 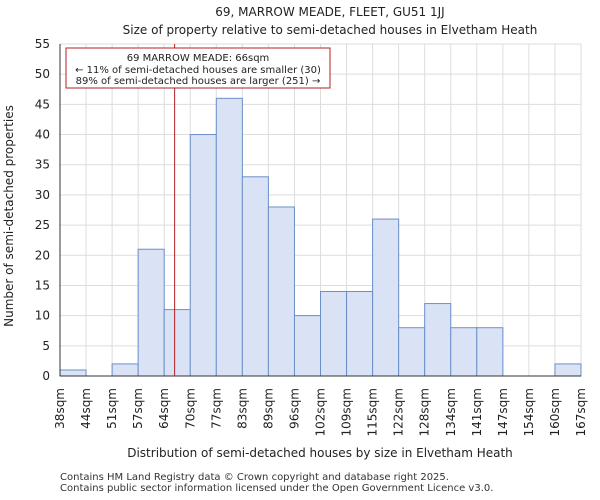 I want to click on x-tick-label: 96sqm, so click(x=294, y=408).